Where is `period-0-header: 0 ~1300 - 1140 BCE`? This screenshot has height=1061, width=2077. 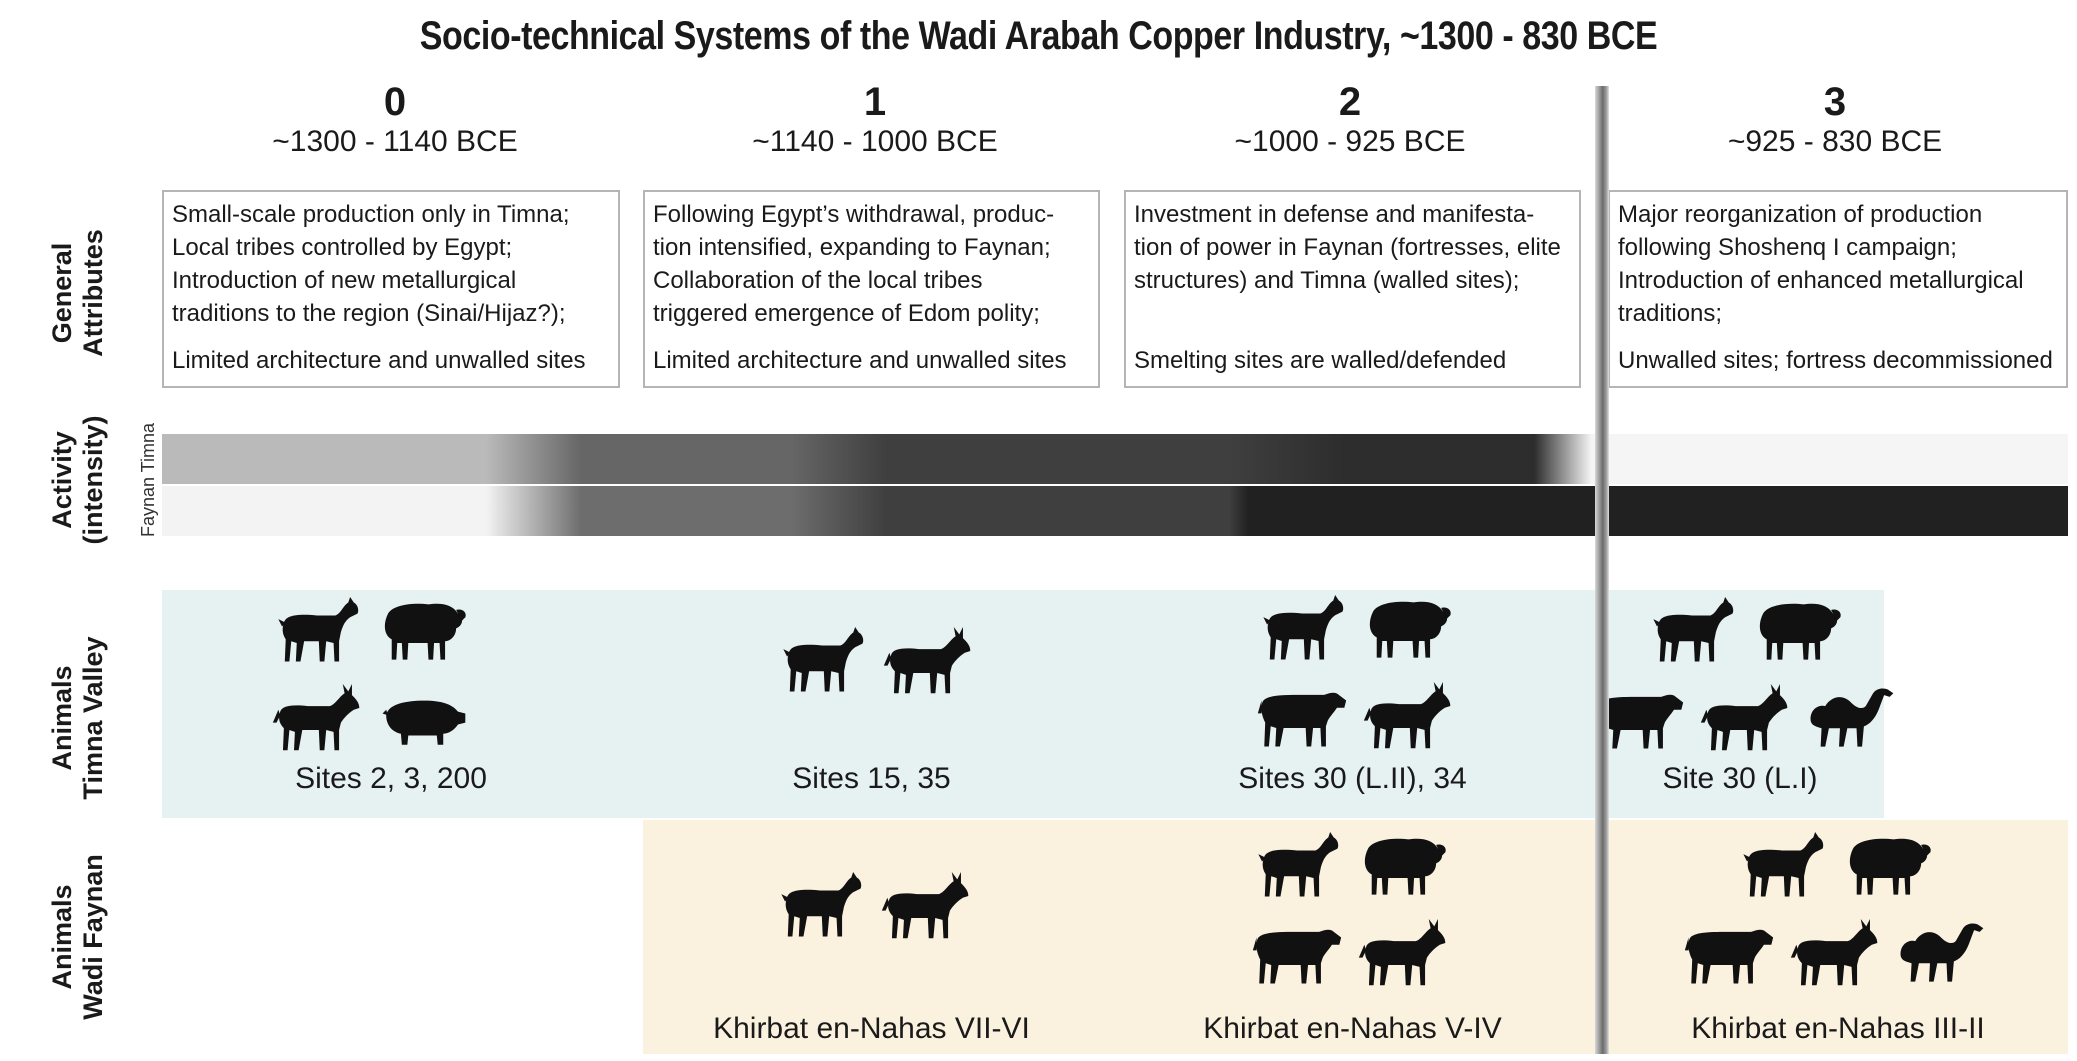
period-0-header: 0 ~1300 - 1140 BCE is located at coordinates (395, 119).